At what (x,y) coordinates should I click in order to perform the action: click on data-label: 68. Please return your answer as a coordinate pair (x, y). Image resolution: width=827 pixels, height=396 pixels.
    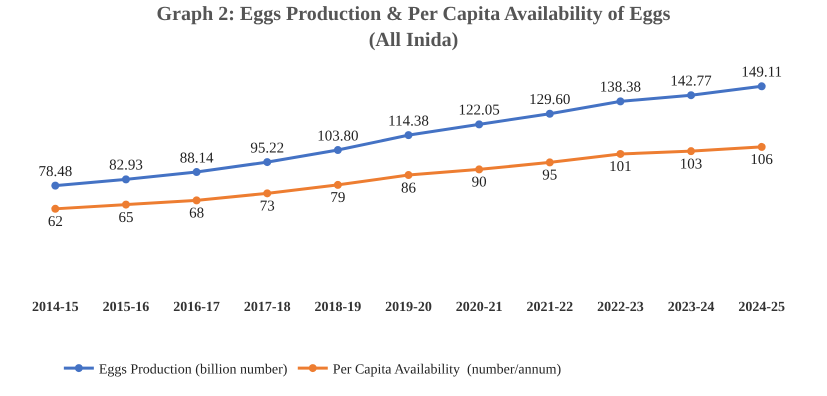
    Looking at the image, I should click on (196, 214).